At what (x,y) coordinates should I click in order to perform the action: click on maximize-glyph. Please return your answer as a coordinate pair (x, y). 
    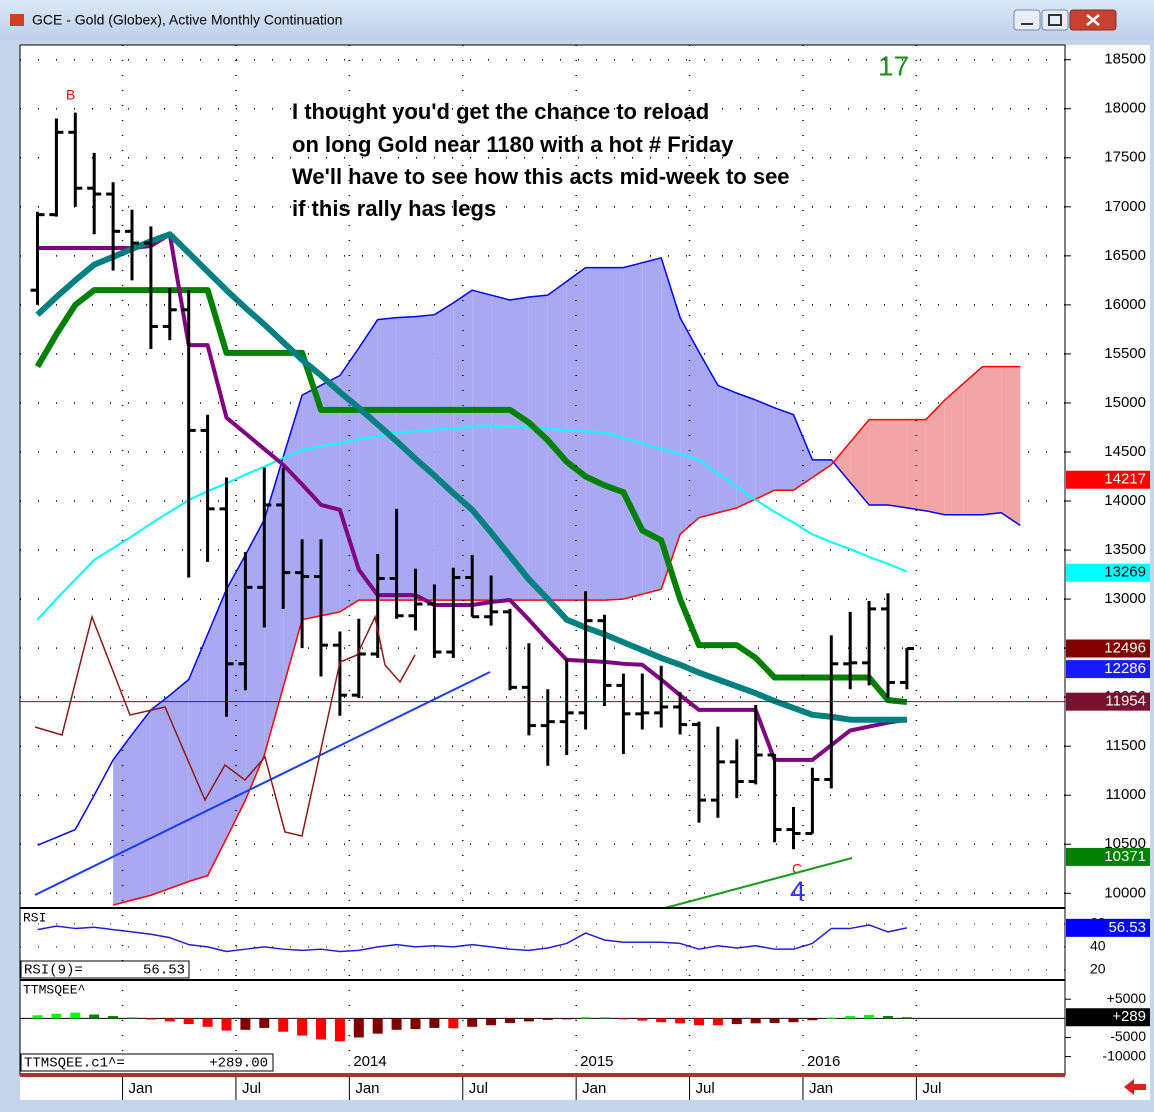
    Looking at the image, I should click on (1055, 20).